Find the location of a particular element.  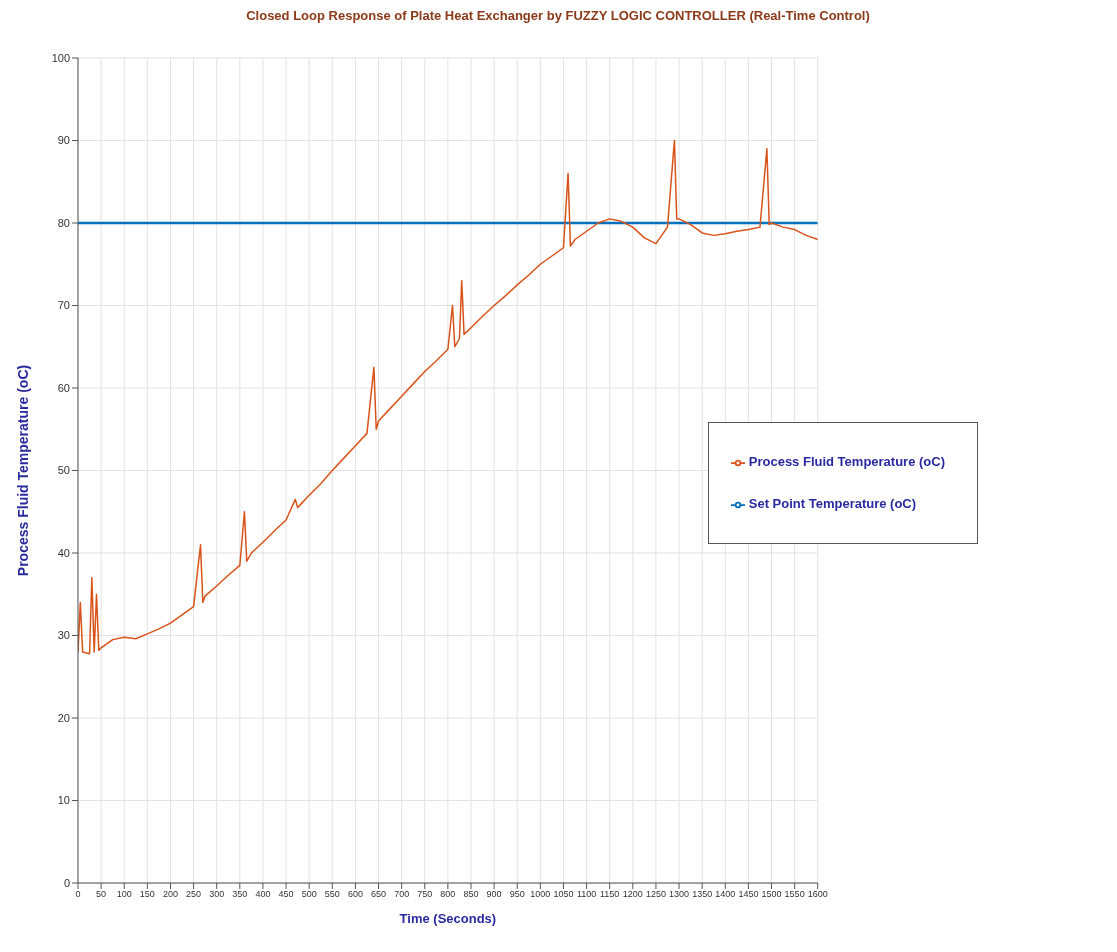

x-tick-label: 0 is located at coordinates (78, 894).